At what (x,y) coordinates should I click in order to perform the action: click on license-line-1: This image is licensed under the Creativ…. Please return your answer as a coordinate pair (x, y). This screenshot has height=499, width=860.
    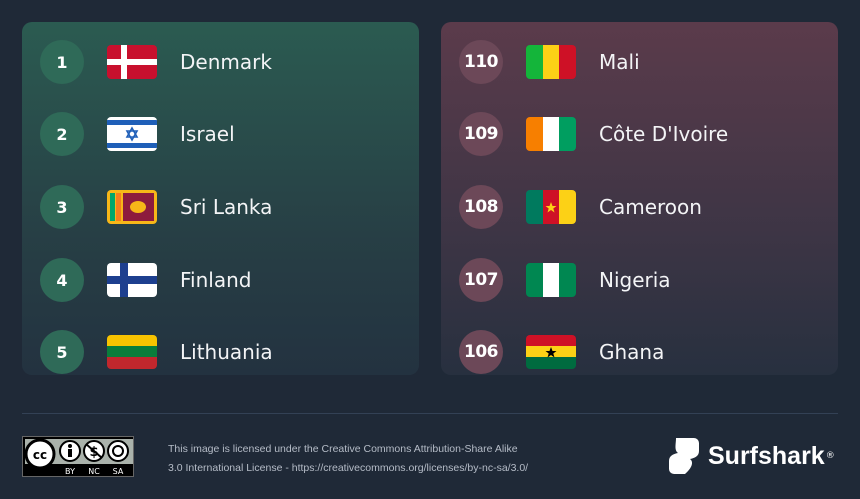
    Looking at the image, I should click on (343, 449).